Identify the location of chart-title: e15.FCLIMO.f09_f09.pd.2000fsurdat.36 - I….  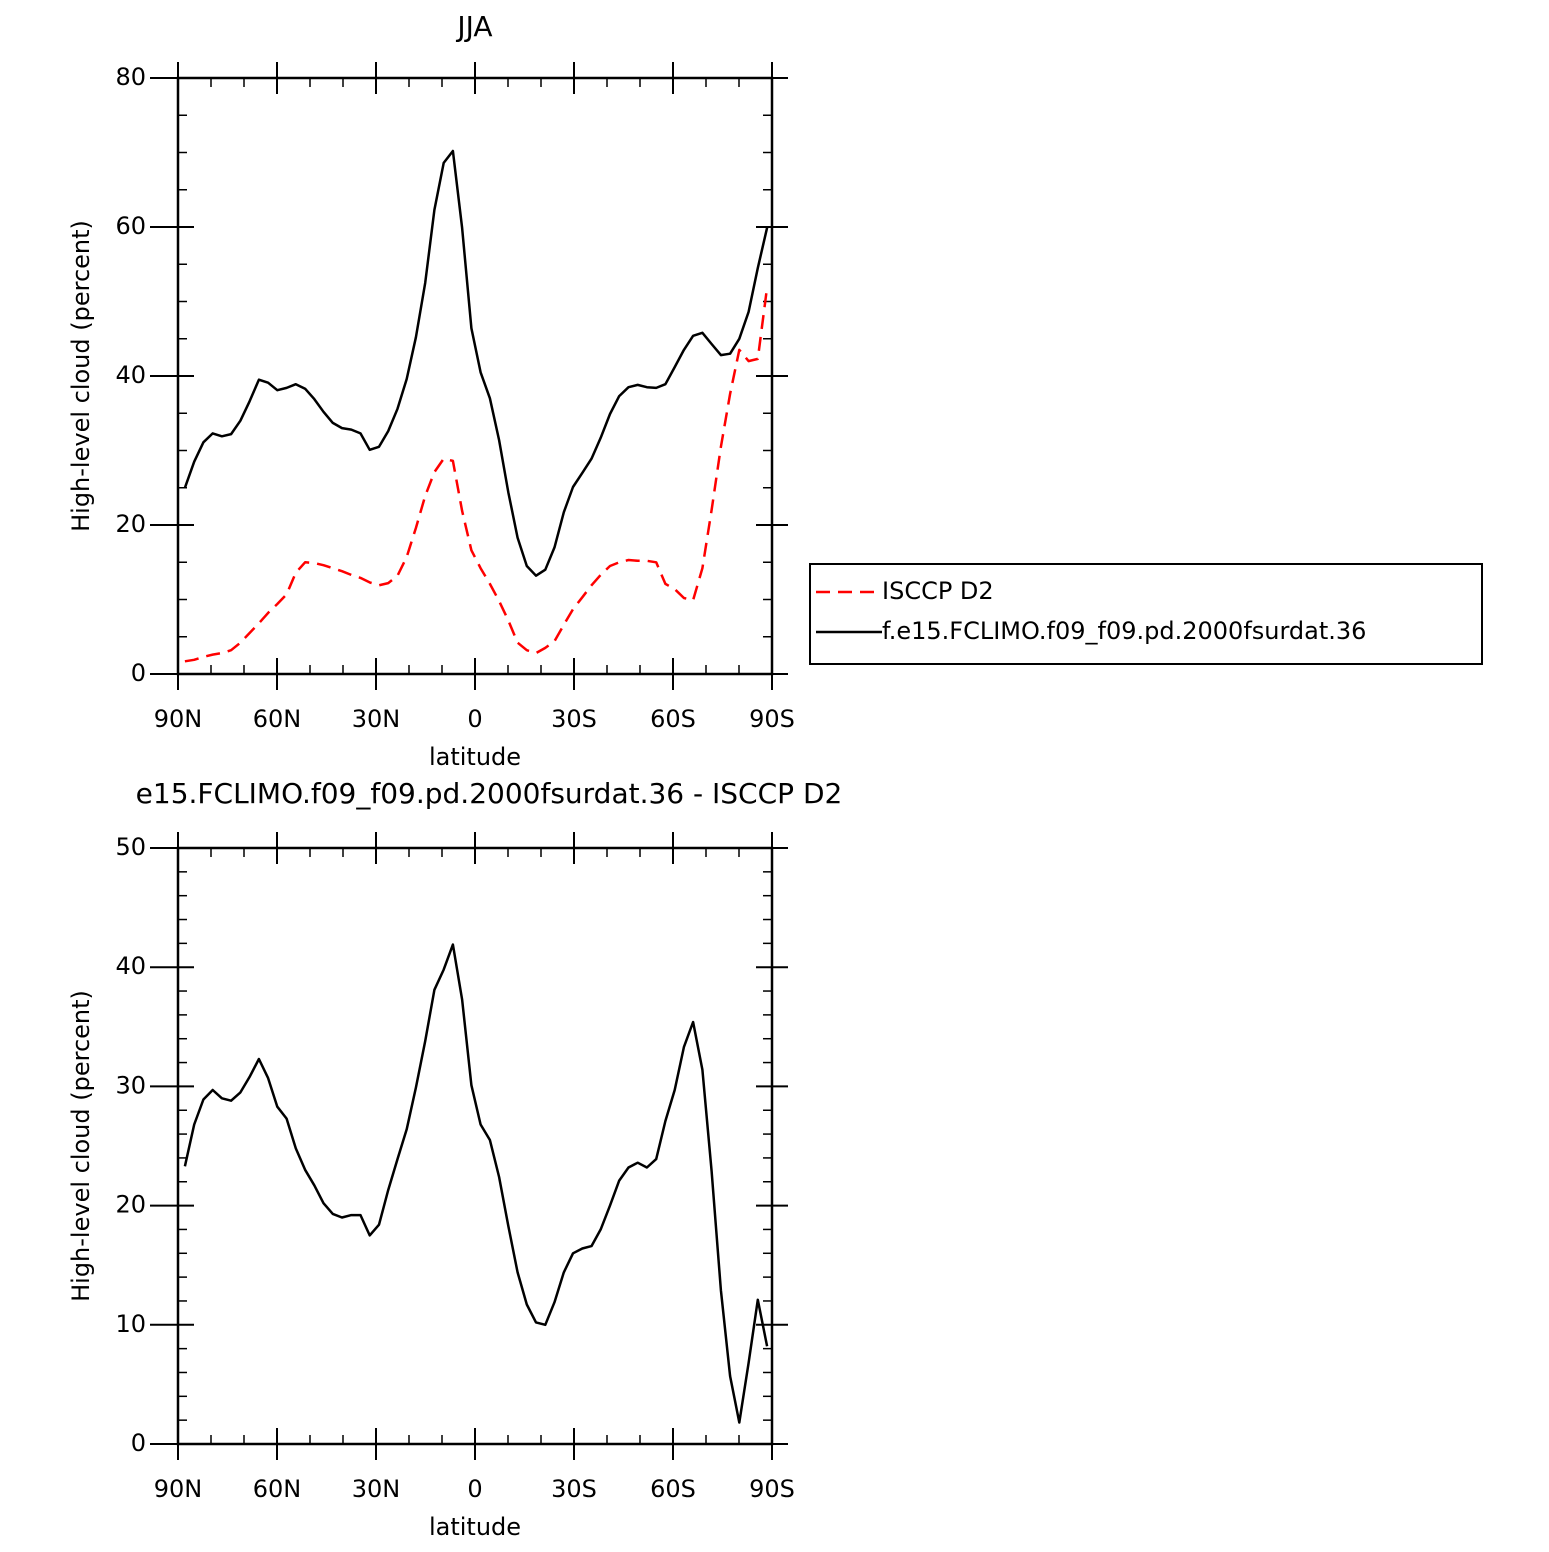
(489, 793).